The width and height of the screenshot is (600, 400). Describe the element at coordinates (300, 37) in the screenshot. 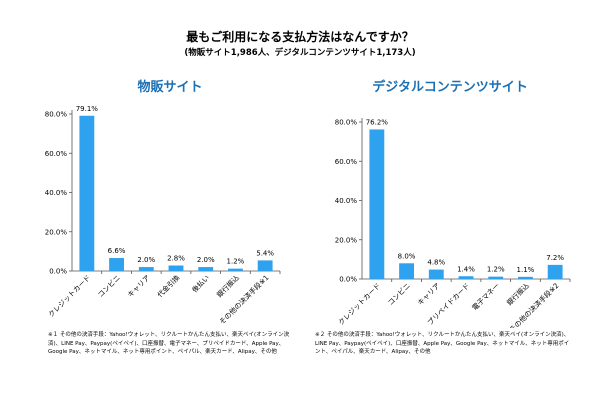

I see `page-title: 最もご利用になる支払方法はなんですか？` at that location.